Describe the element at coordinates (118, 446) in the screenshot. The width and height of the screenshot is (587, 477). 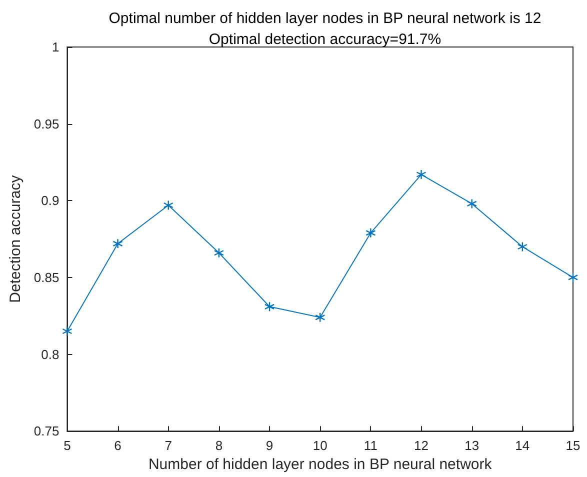
I see `x-tick-label: 6` at that location.